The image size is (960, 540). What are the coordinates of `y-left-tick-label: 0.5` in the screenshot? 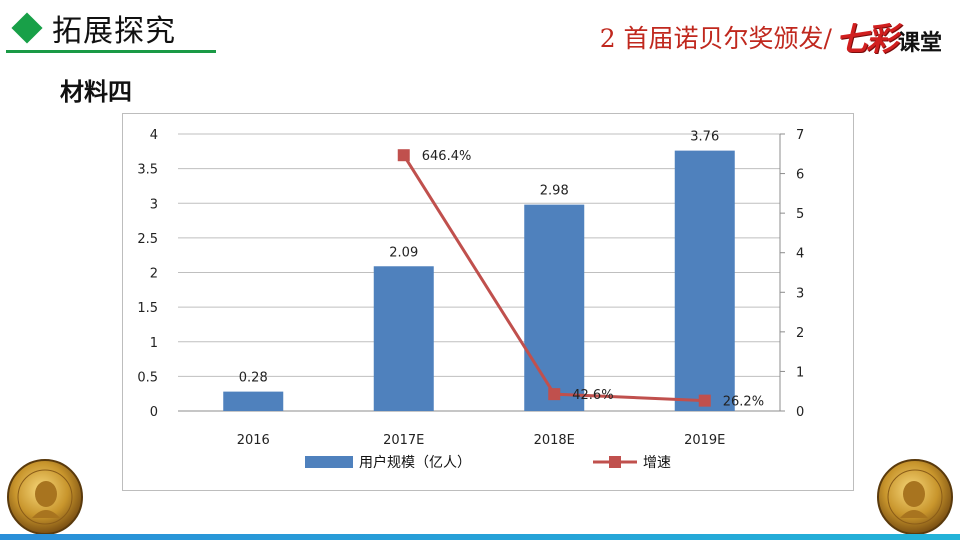 It's located at (147, 377).